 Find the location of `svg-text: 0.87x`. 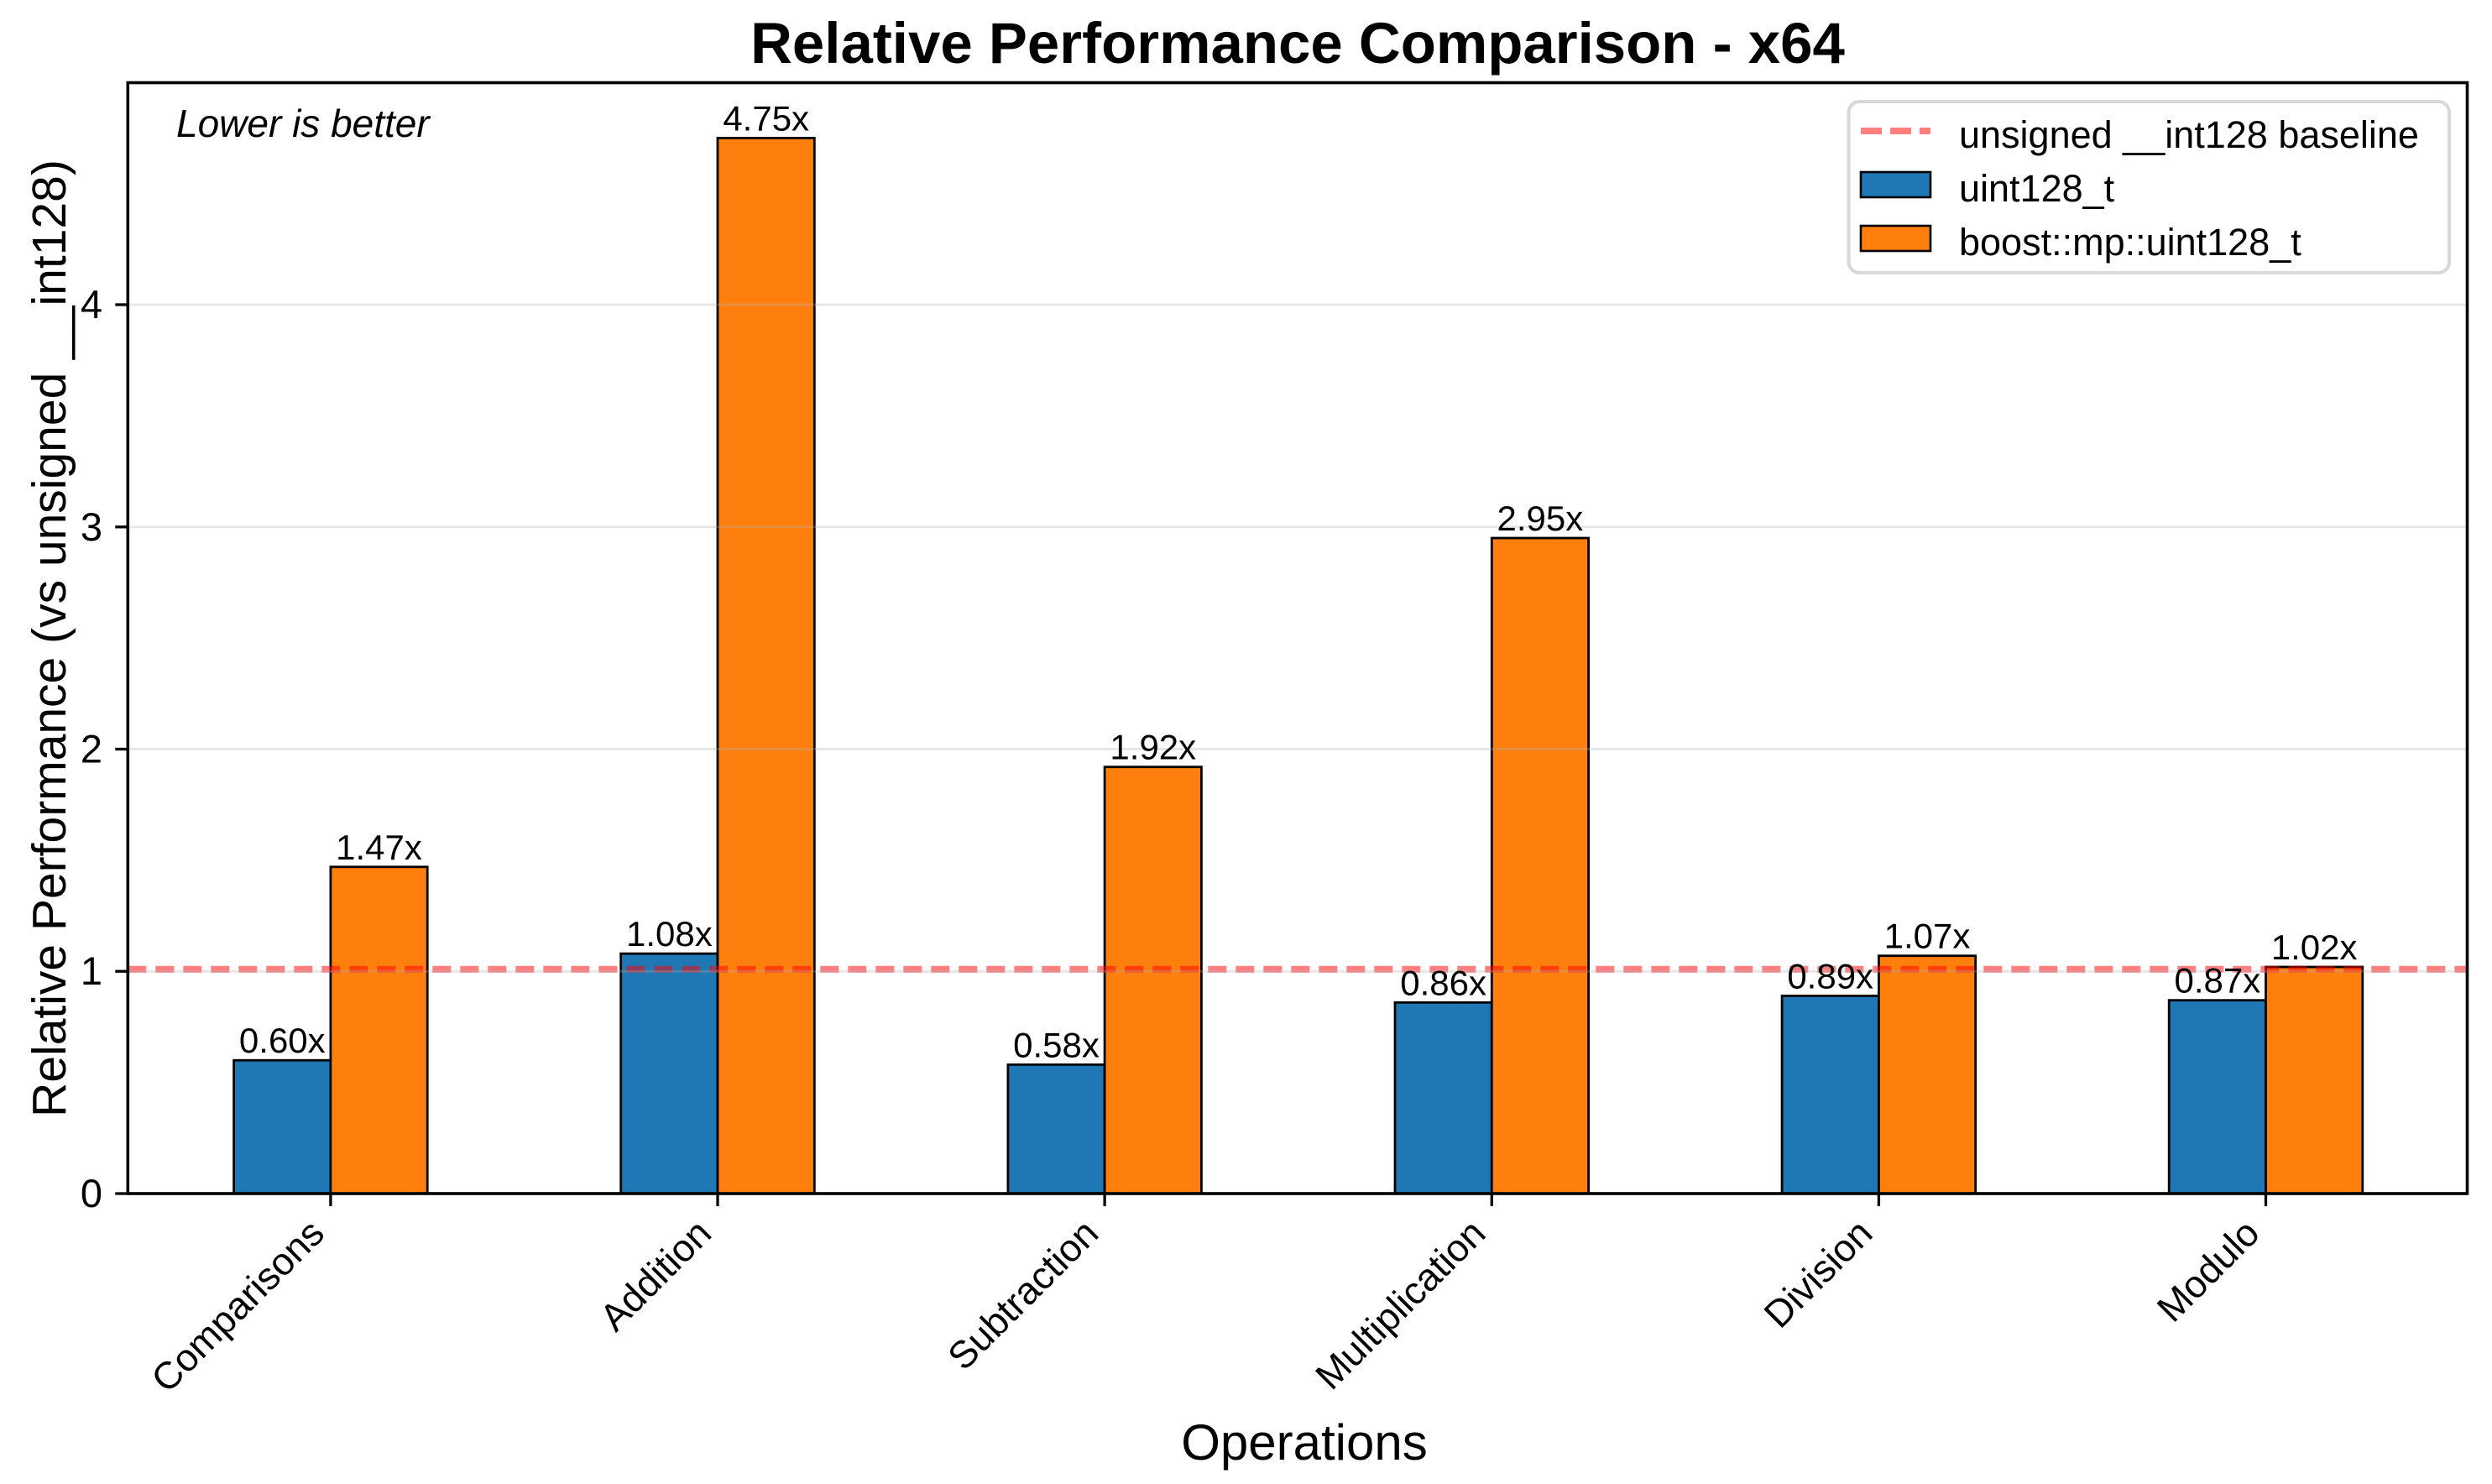

svg-text: 0.87x is located at coordinates (2218, 981).